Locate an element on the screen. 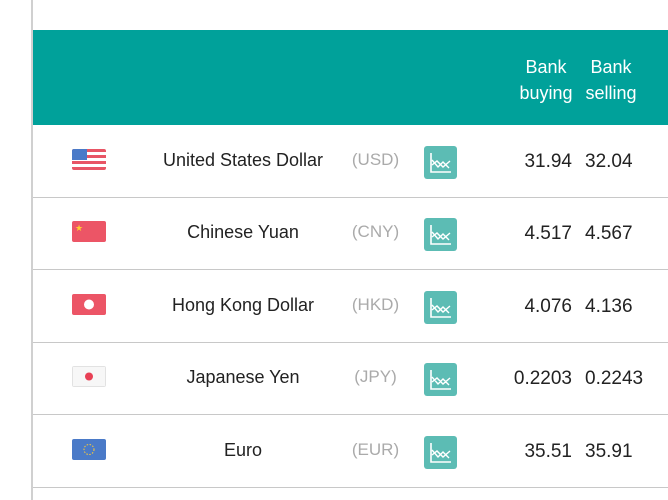 The height and width of the screenshot is (500, 668). bank-selling-rate: 4.567 is located at coordinates (609, 234).